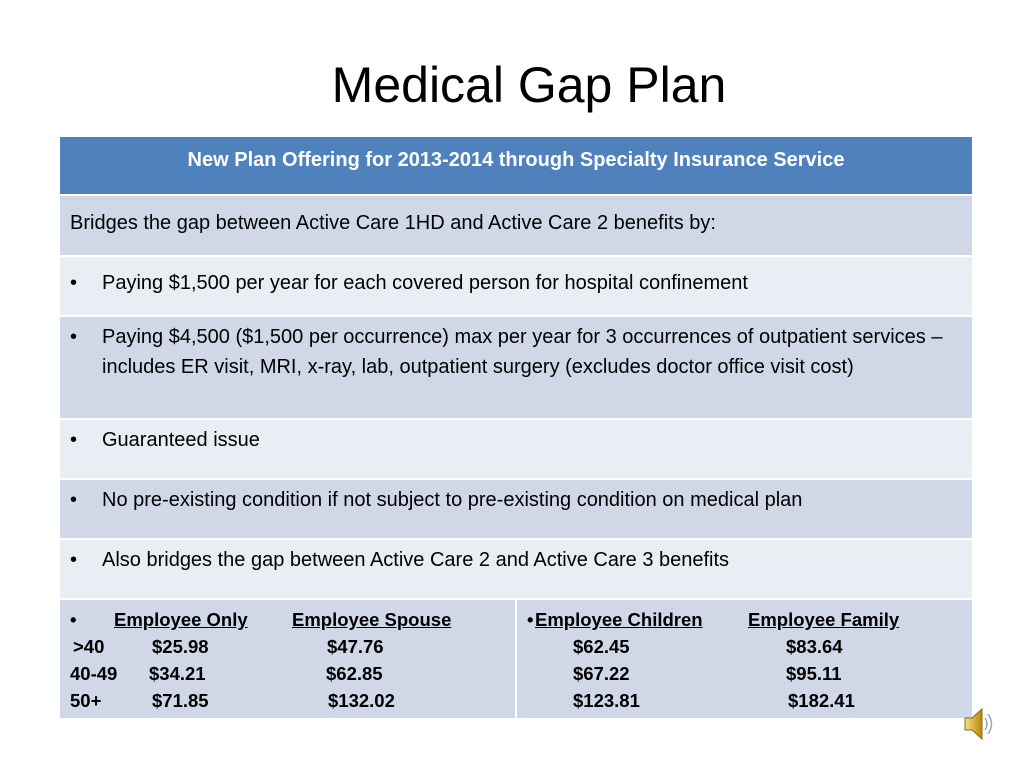 This screenshot has width=1024, height=768. I want to click on rate-cell: $182.41, so click(821, 700).